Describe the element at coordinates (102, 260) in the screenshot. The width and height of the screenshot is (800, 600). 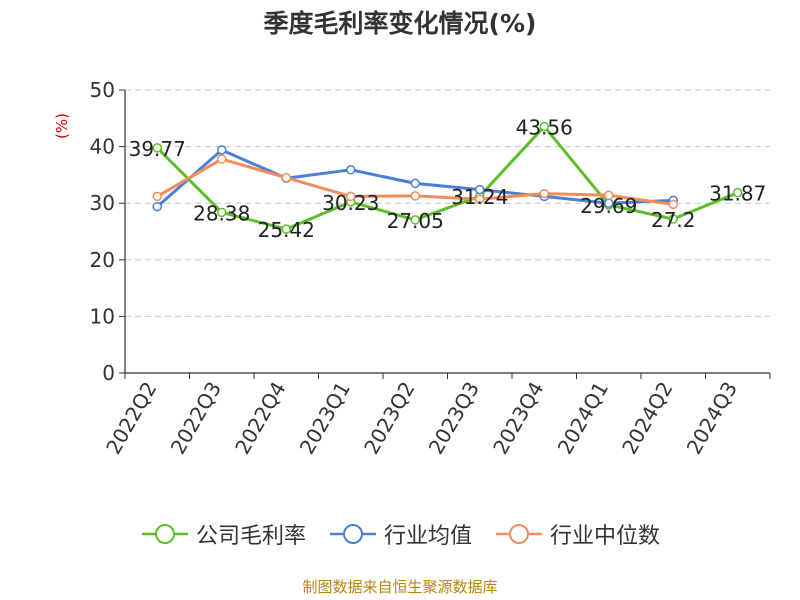
I see `y-tick-label: 20` at that location.